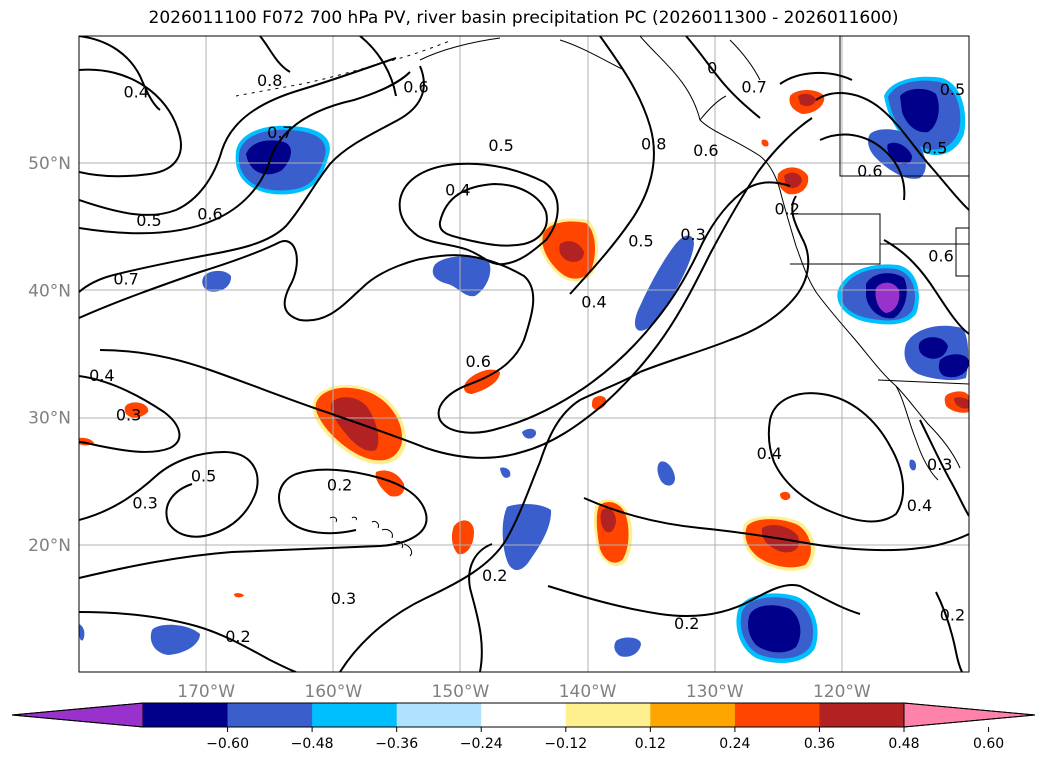  I want to click on lon-tick-label: 130°W, so click(715, 692).